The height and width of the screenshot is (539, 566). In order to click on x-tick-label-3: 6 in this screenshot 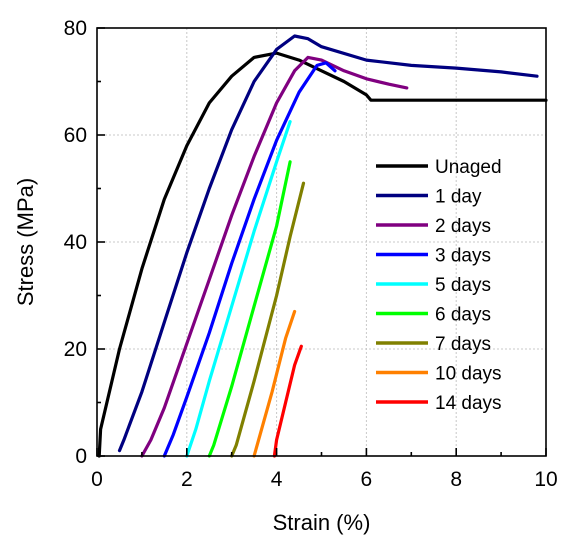, I will do `click(367, 479)`.